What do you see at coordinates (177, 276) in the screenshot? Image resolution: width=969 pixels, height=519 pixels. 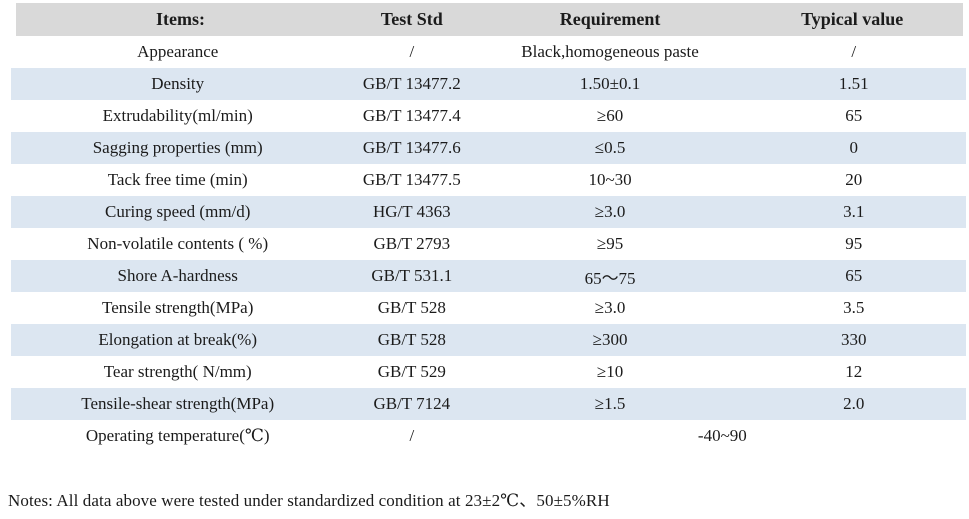 I see `cell-item: Shore A-hardness` at bounding box center [177, 276].